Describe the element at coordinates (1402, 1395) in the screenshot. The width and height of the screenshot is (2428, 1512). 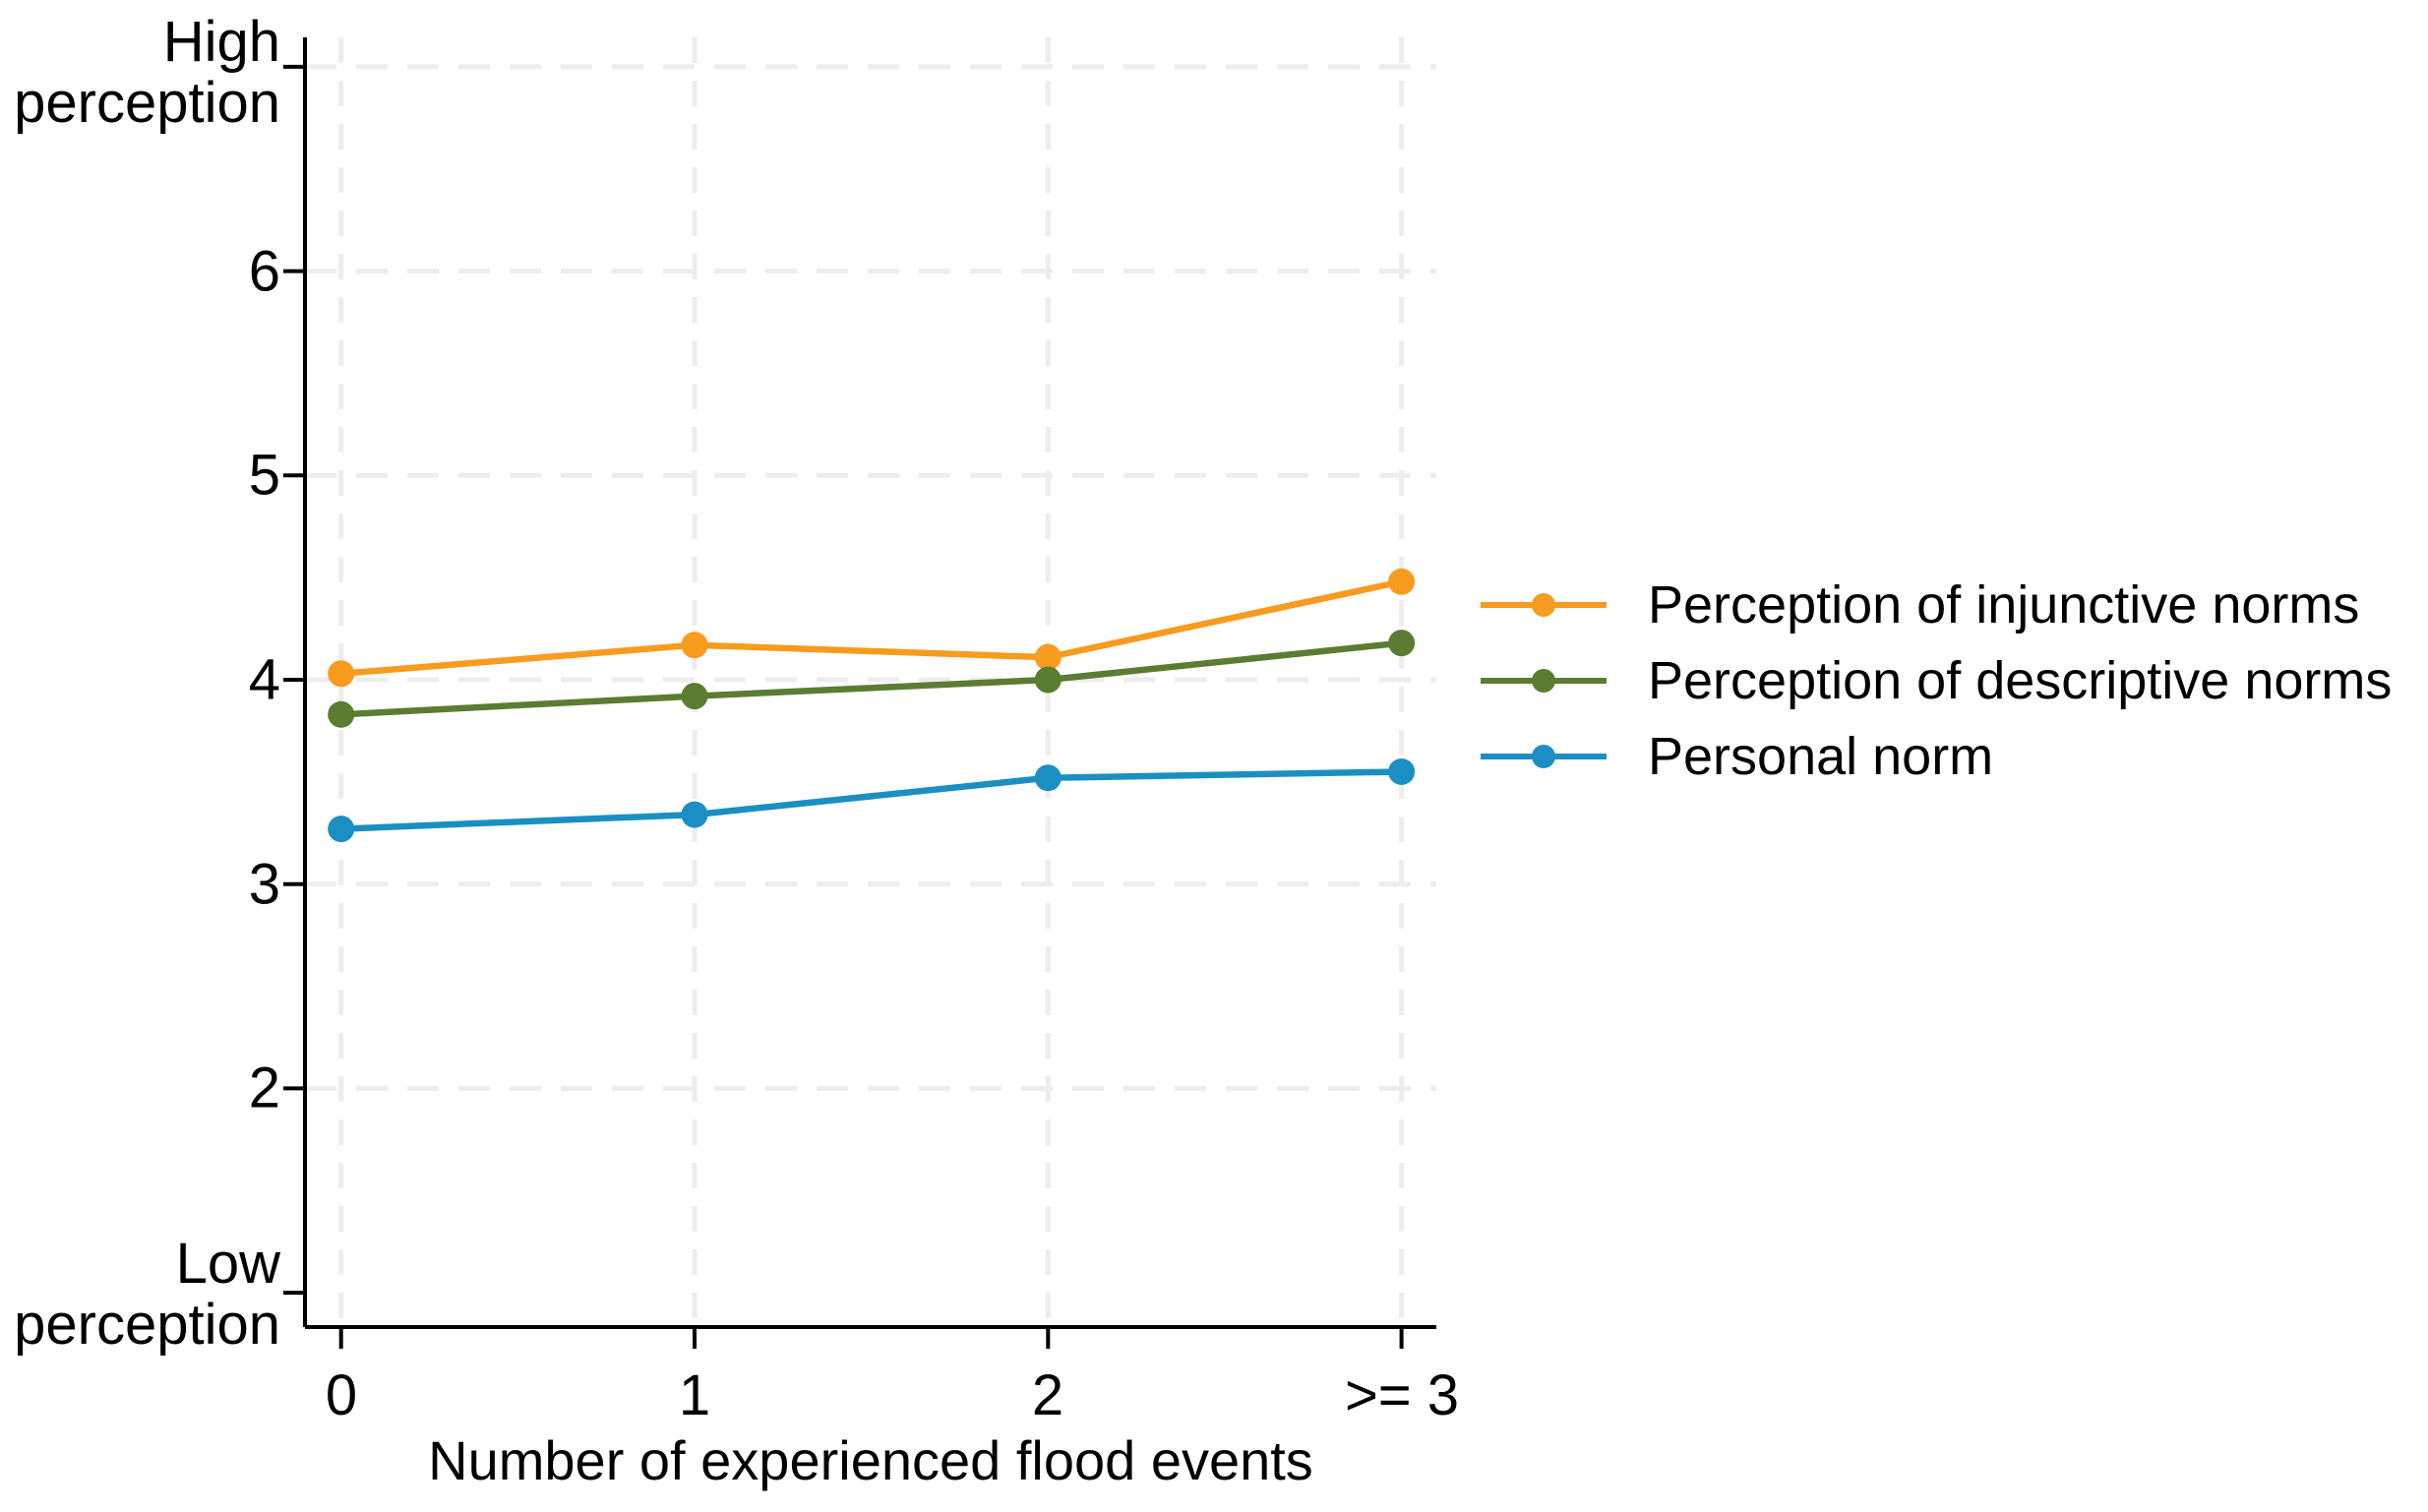
I see `x-tick-label-3plus: >= 3` at that location.